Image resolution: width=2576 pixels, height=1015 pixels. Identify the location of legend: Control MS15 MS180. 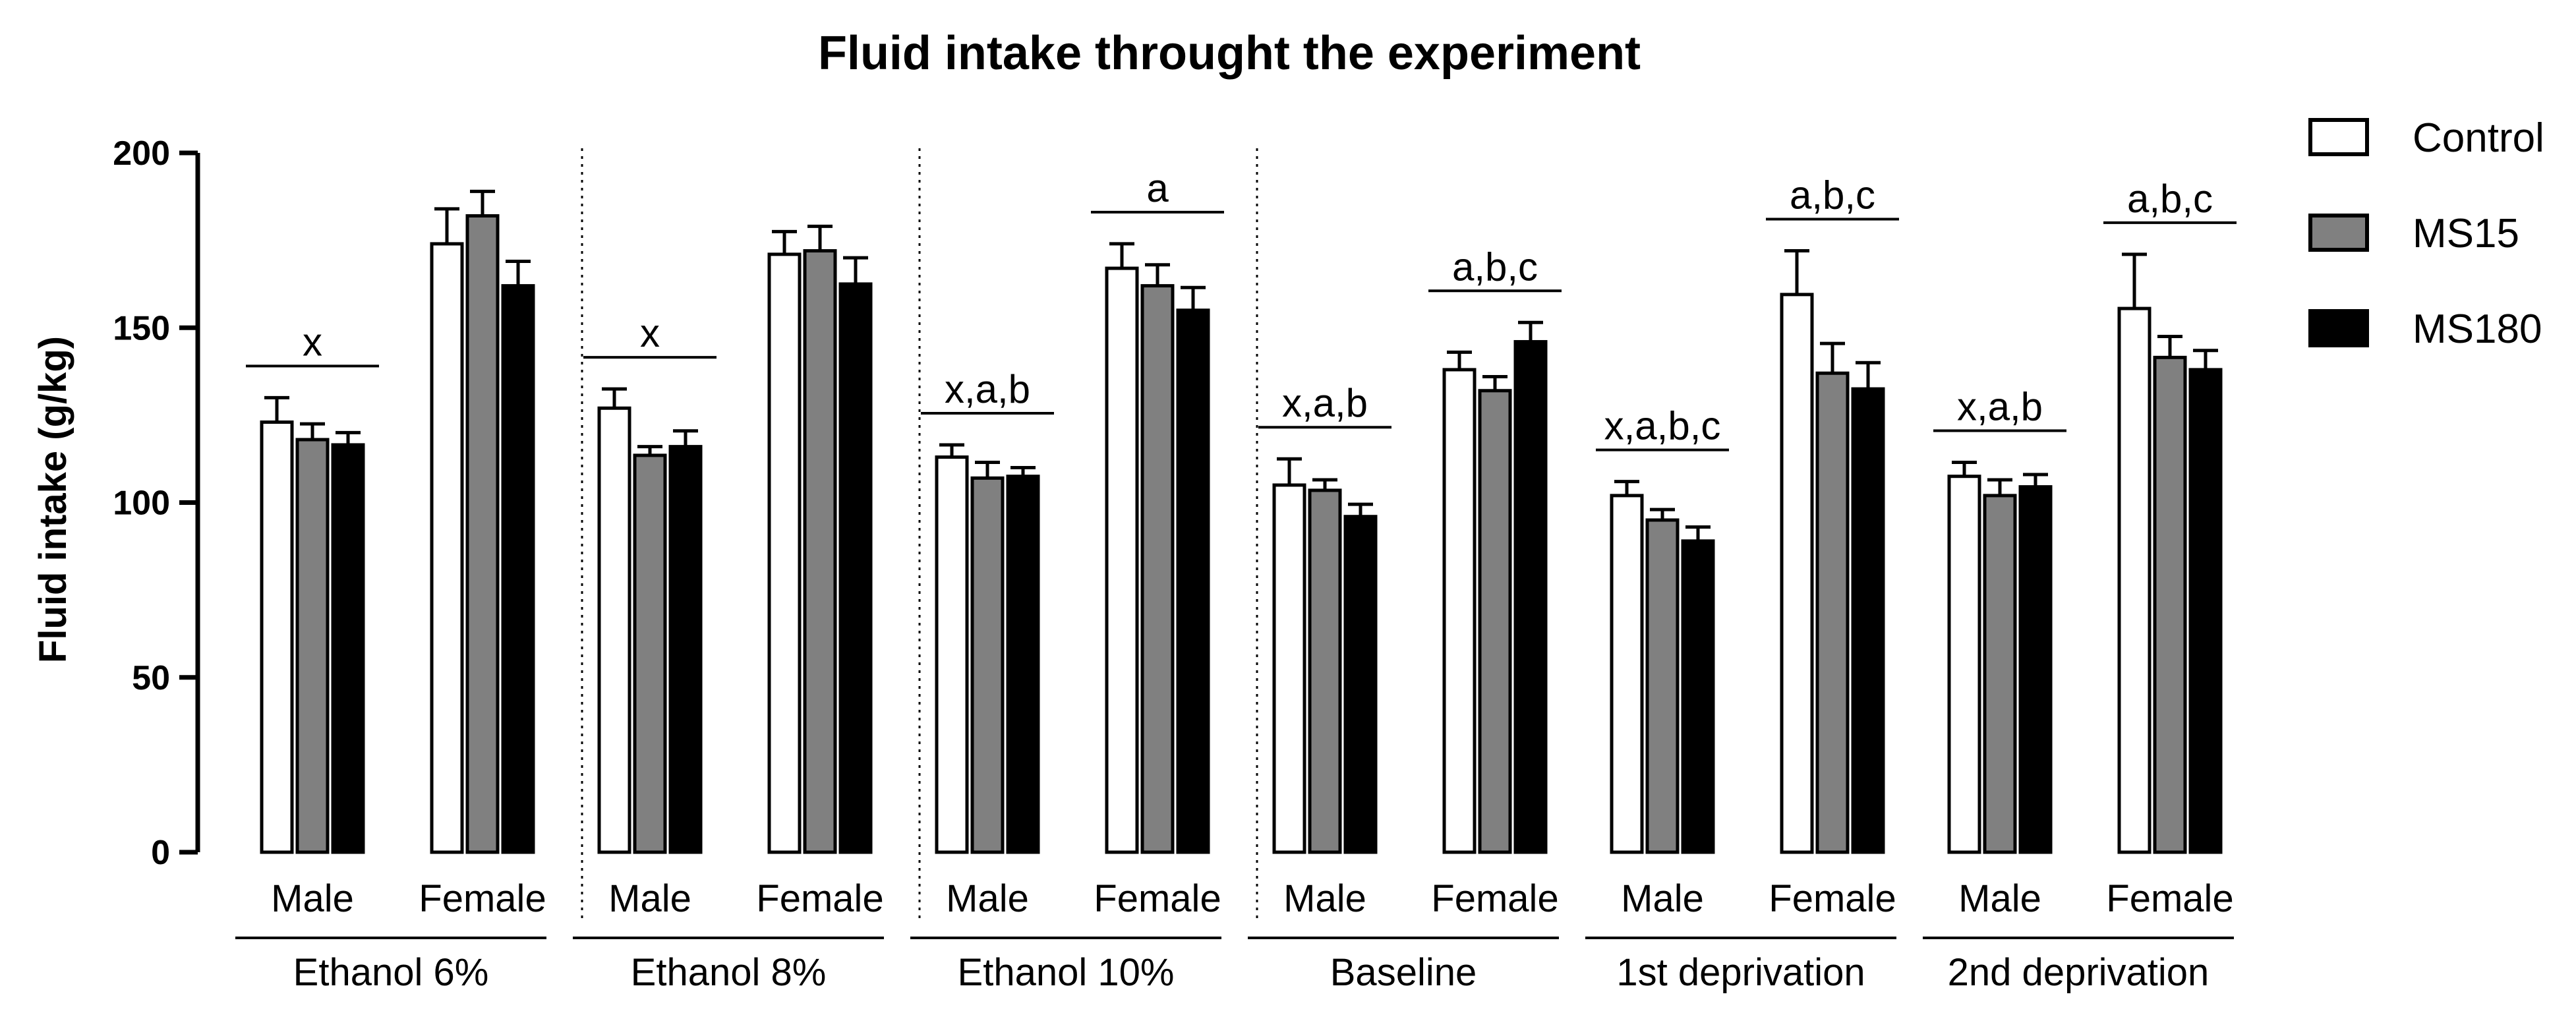
(2426, 233).